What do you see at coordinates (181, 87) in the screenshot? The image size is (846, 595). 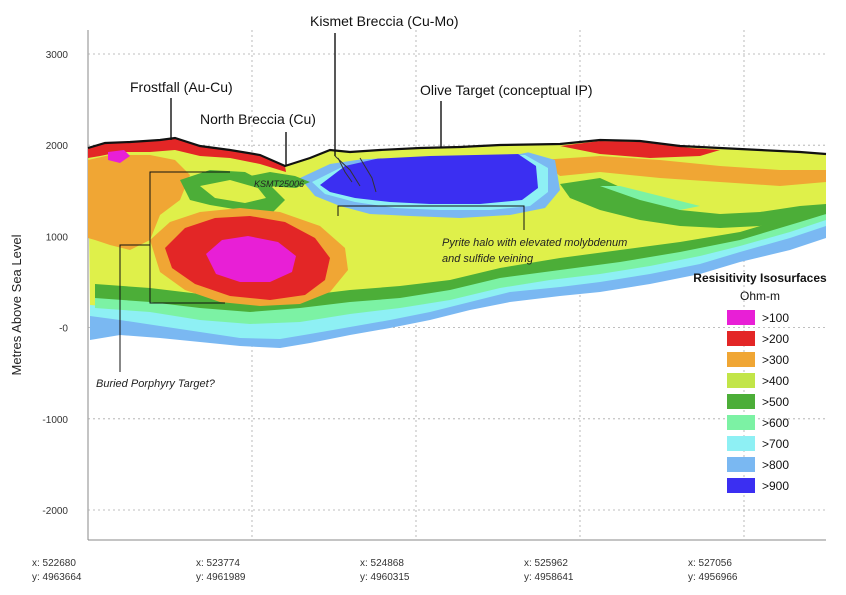 I see `frostfall-label: Frostfall (Au-Cu)` at bounding box center [181, 87].